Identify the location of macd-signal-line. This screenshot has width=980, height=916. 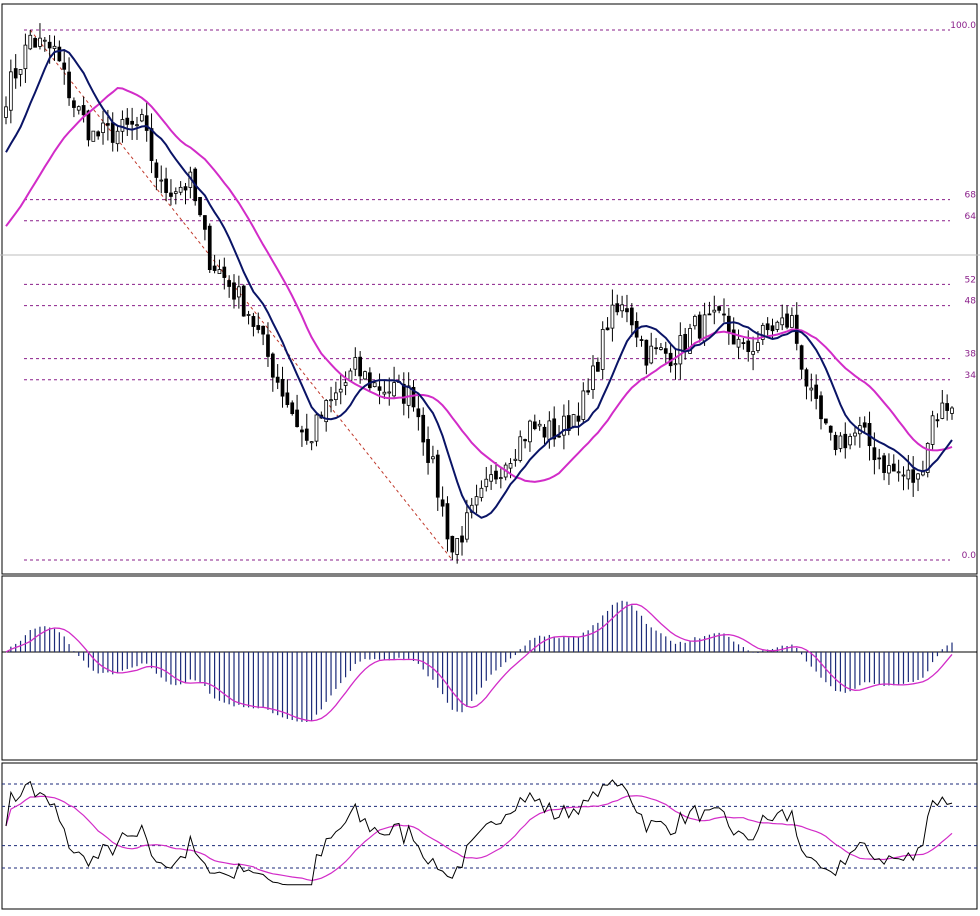
(479, 662).